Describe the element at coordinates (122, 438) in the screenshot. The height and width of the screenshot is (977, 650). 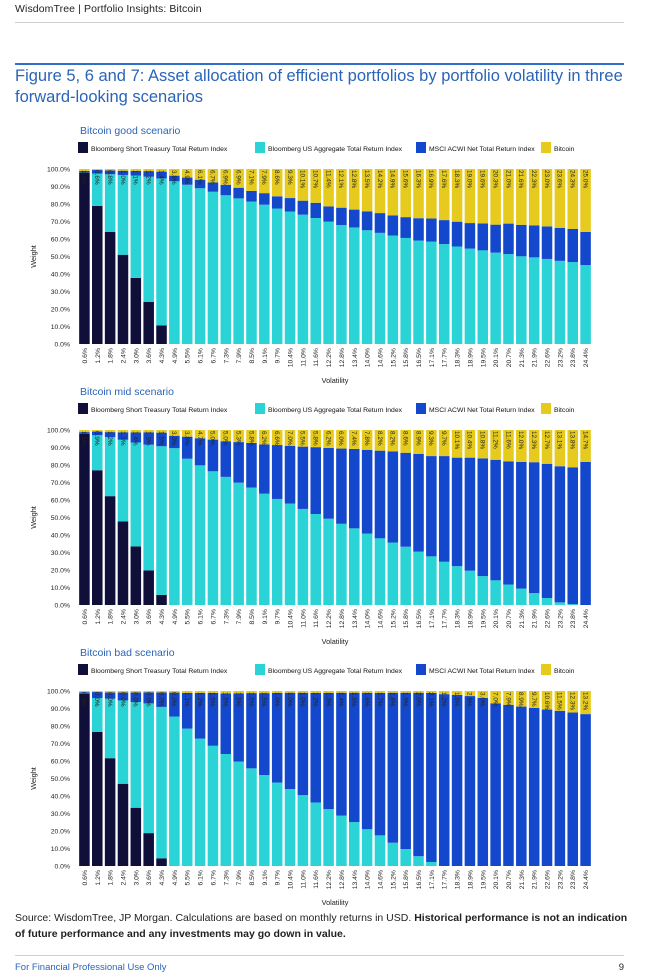
I see `data-label: 1.3%` at that location.